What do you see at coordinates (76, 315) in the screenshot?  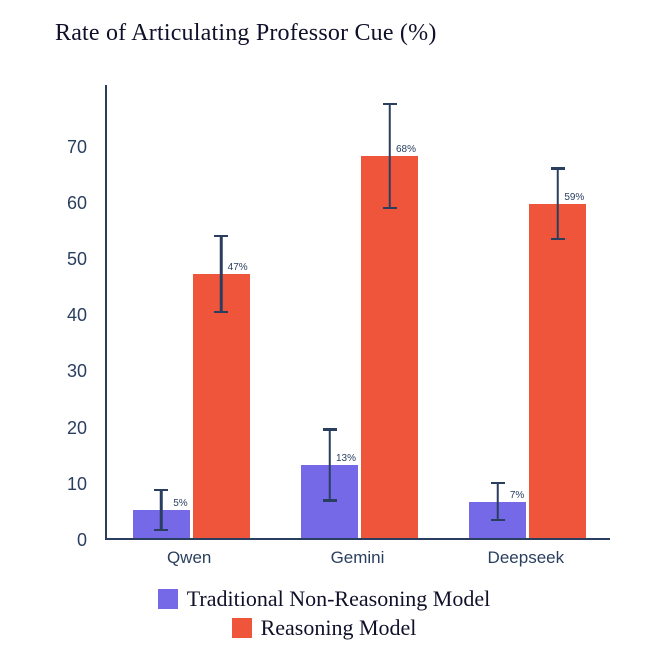 I see `y-tick-label: 40` at bounding box center [76, 315].